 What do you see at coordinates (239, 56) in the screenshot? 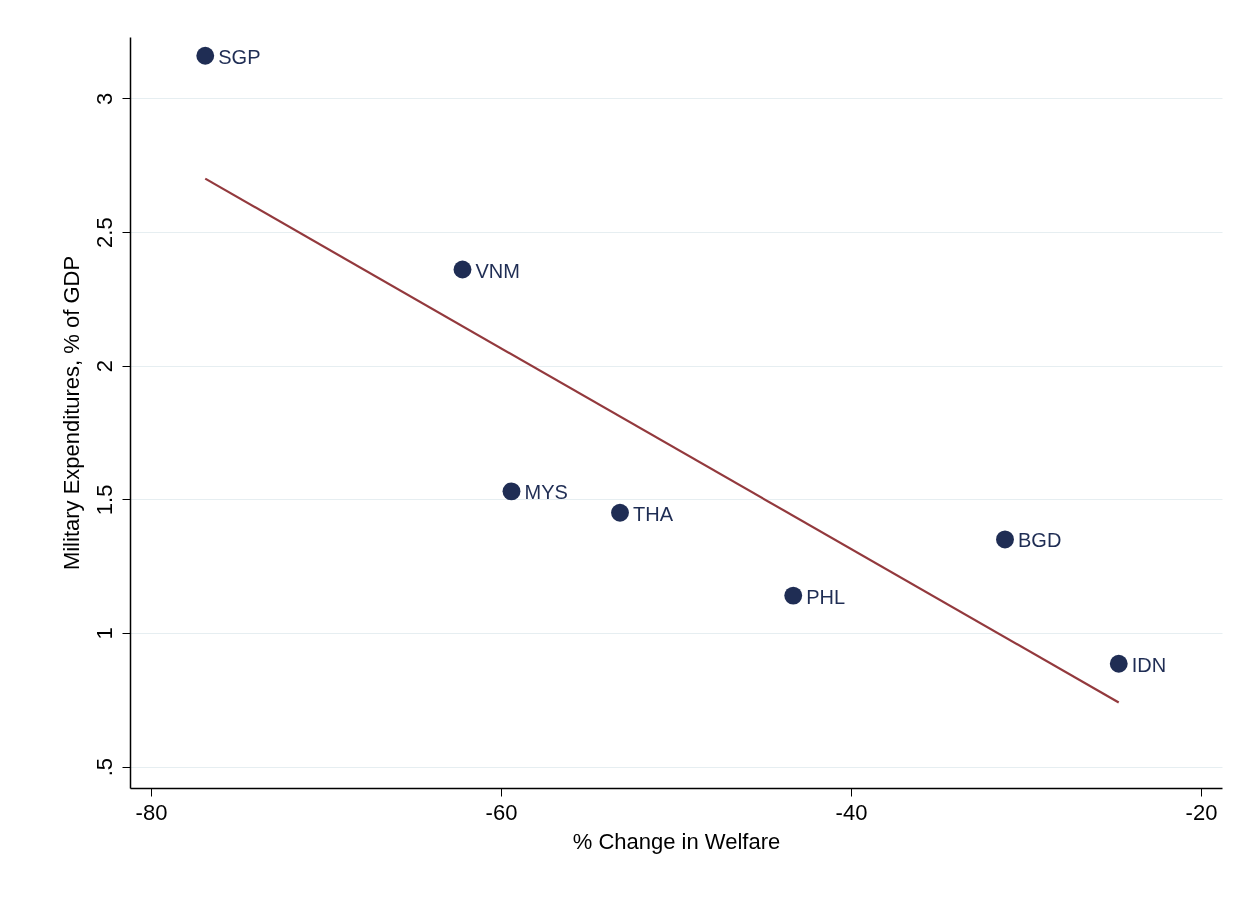
I see `annotation: SGP` at bounding box center [239, 56].